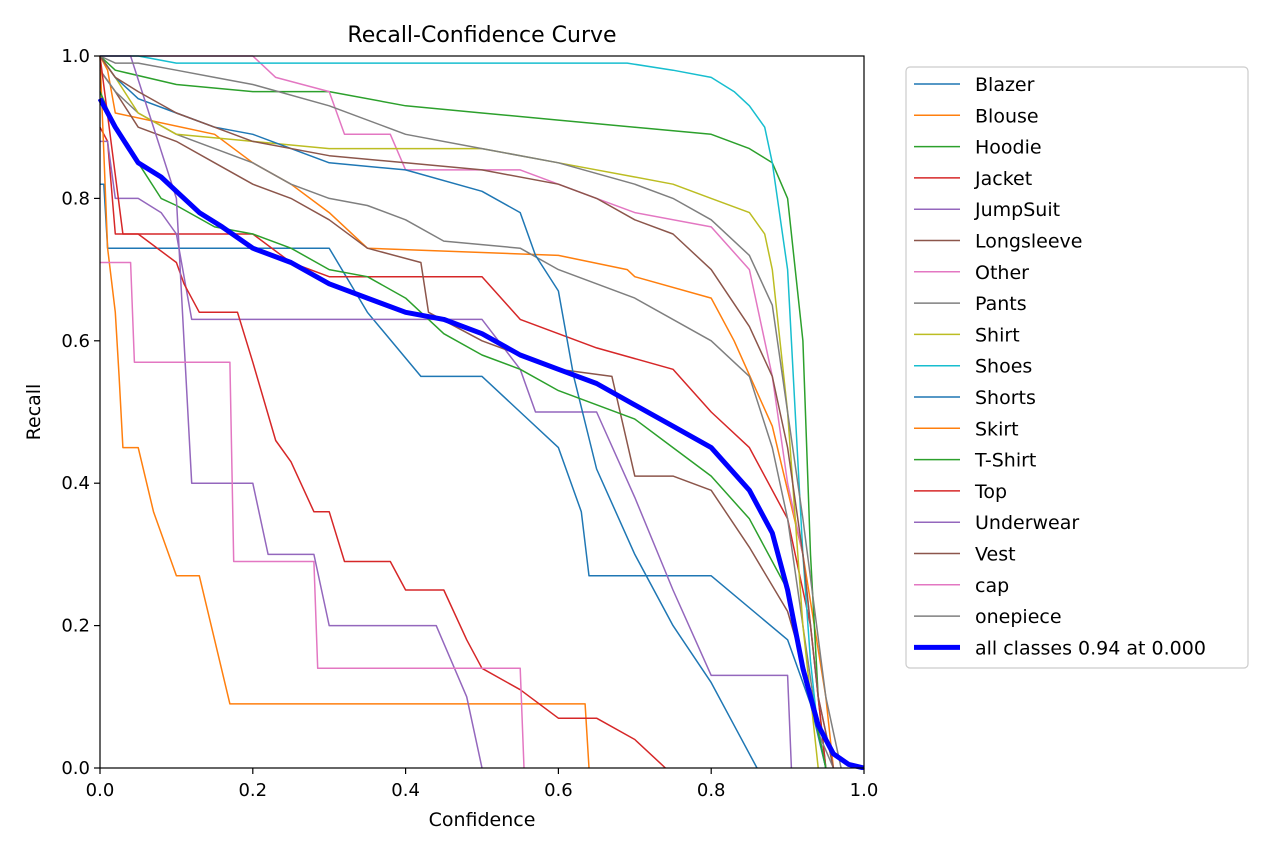  Describe the element at coordinates (1001, 304) in the screenshot. I see `legend-label: Pants` at that location.